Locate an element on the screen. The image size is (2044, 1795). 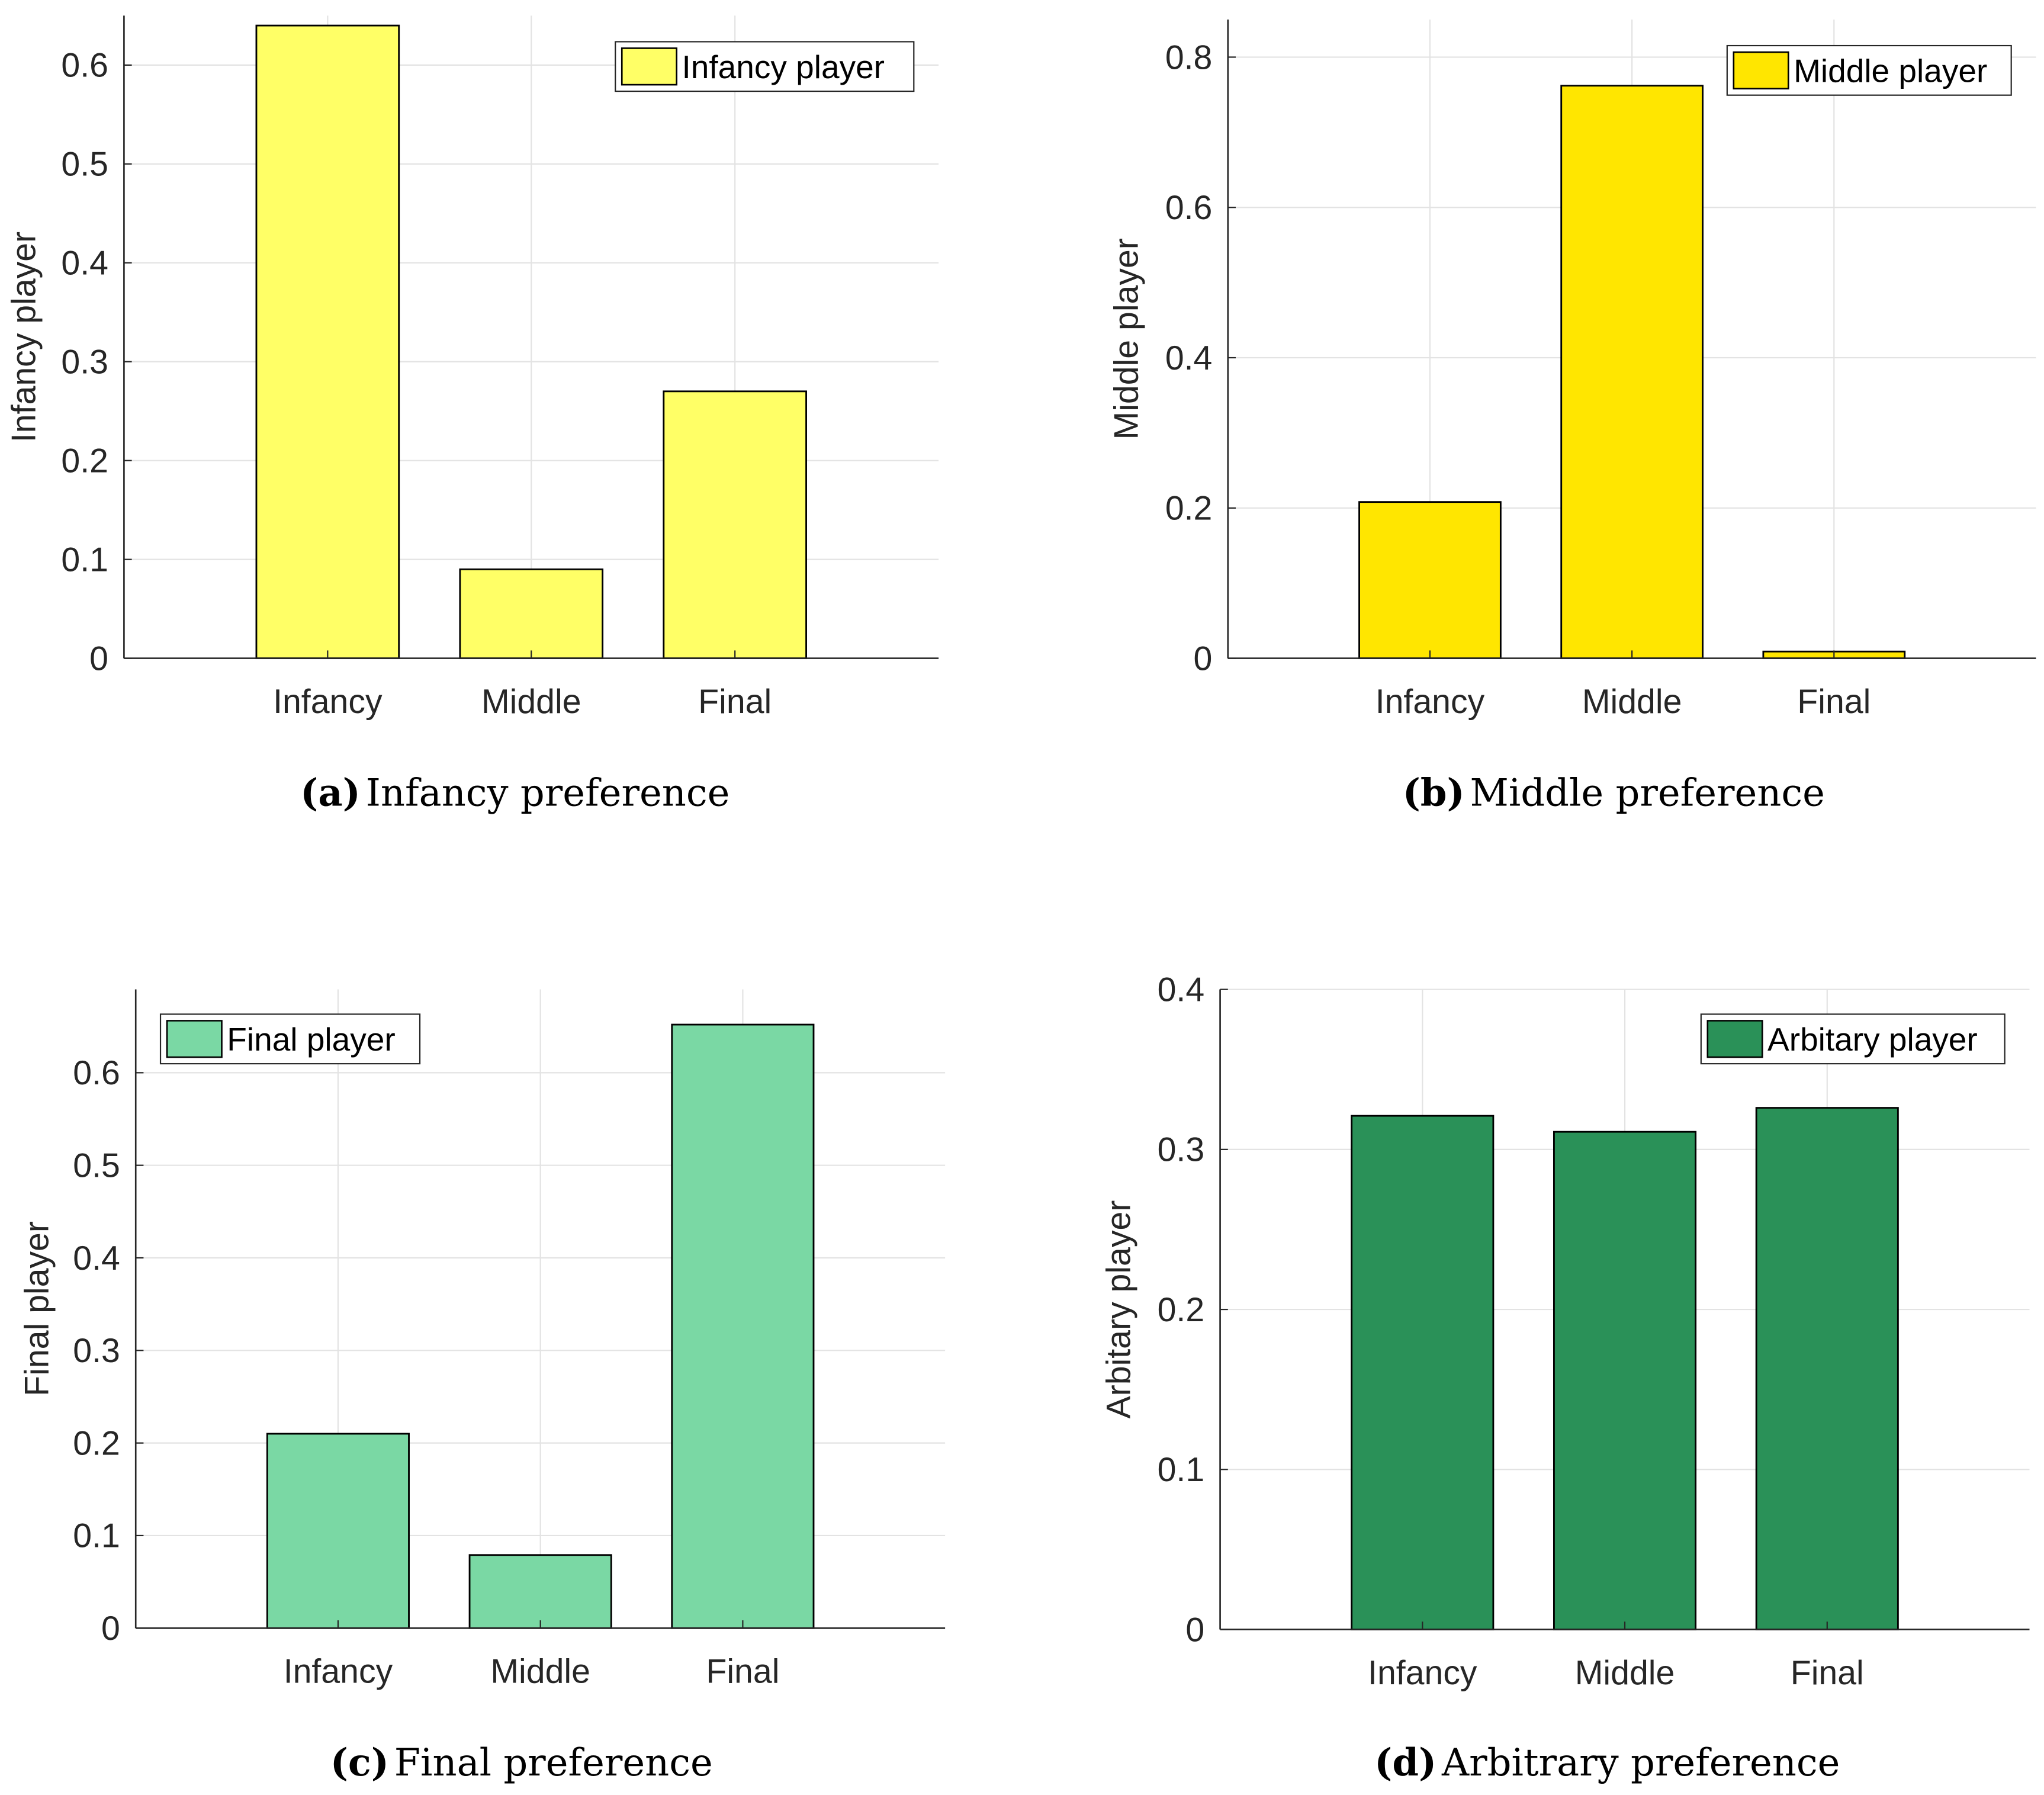
caption: (c) Final preference is located at coordinates (521, 1763).